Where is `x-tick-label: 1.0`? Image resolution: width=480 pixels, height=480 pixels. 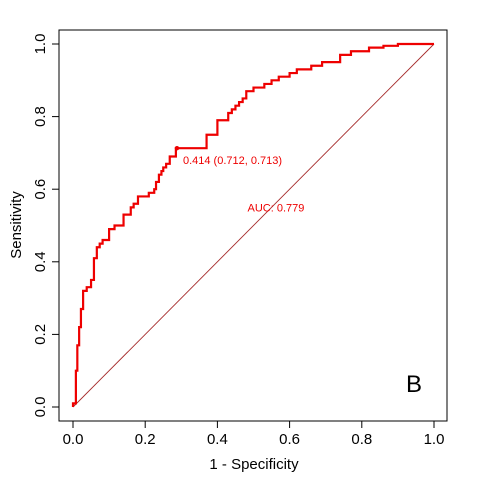
x-tick-label: 1.0 is located at coordinates (434, 439).